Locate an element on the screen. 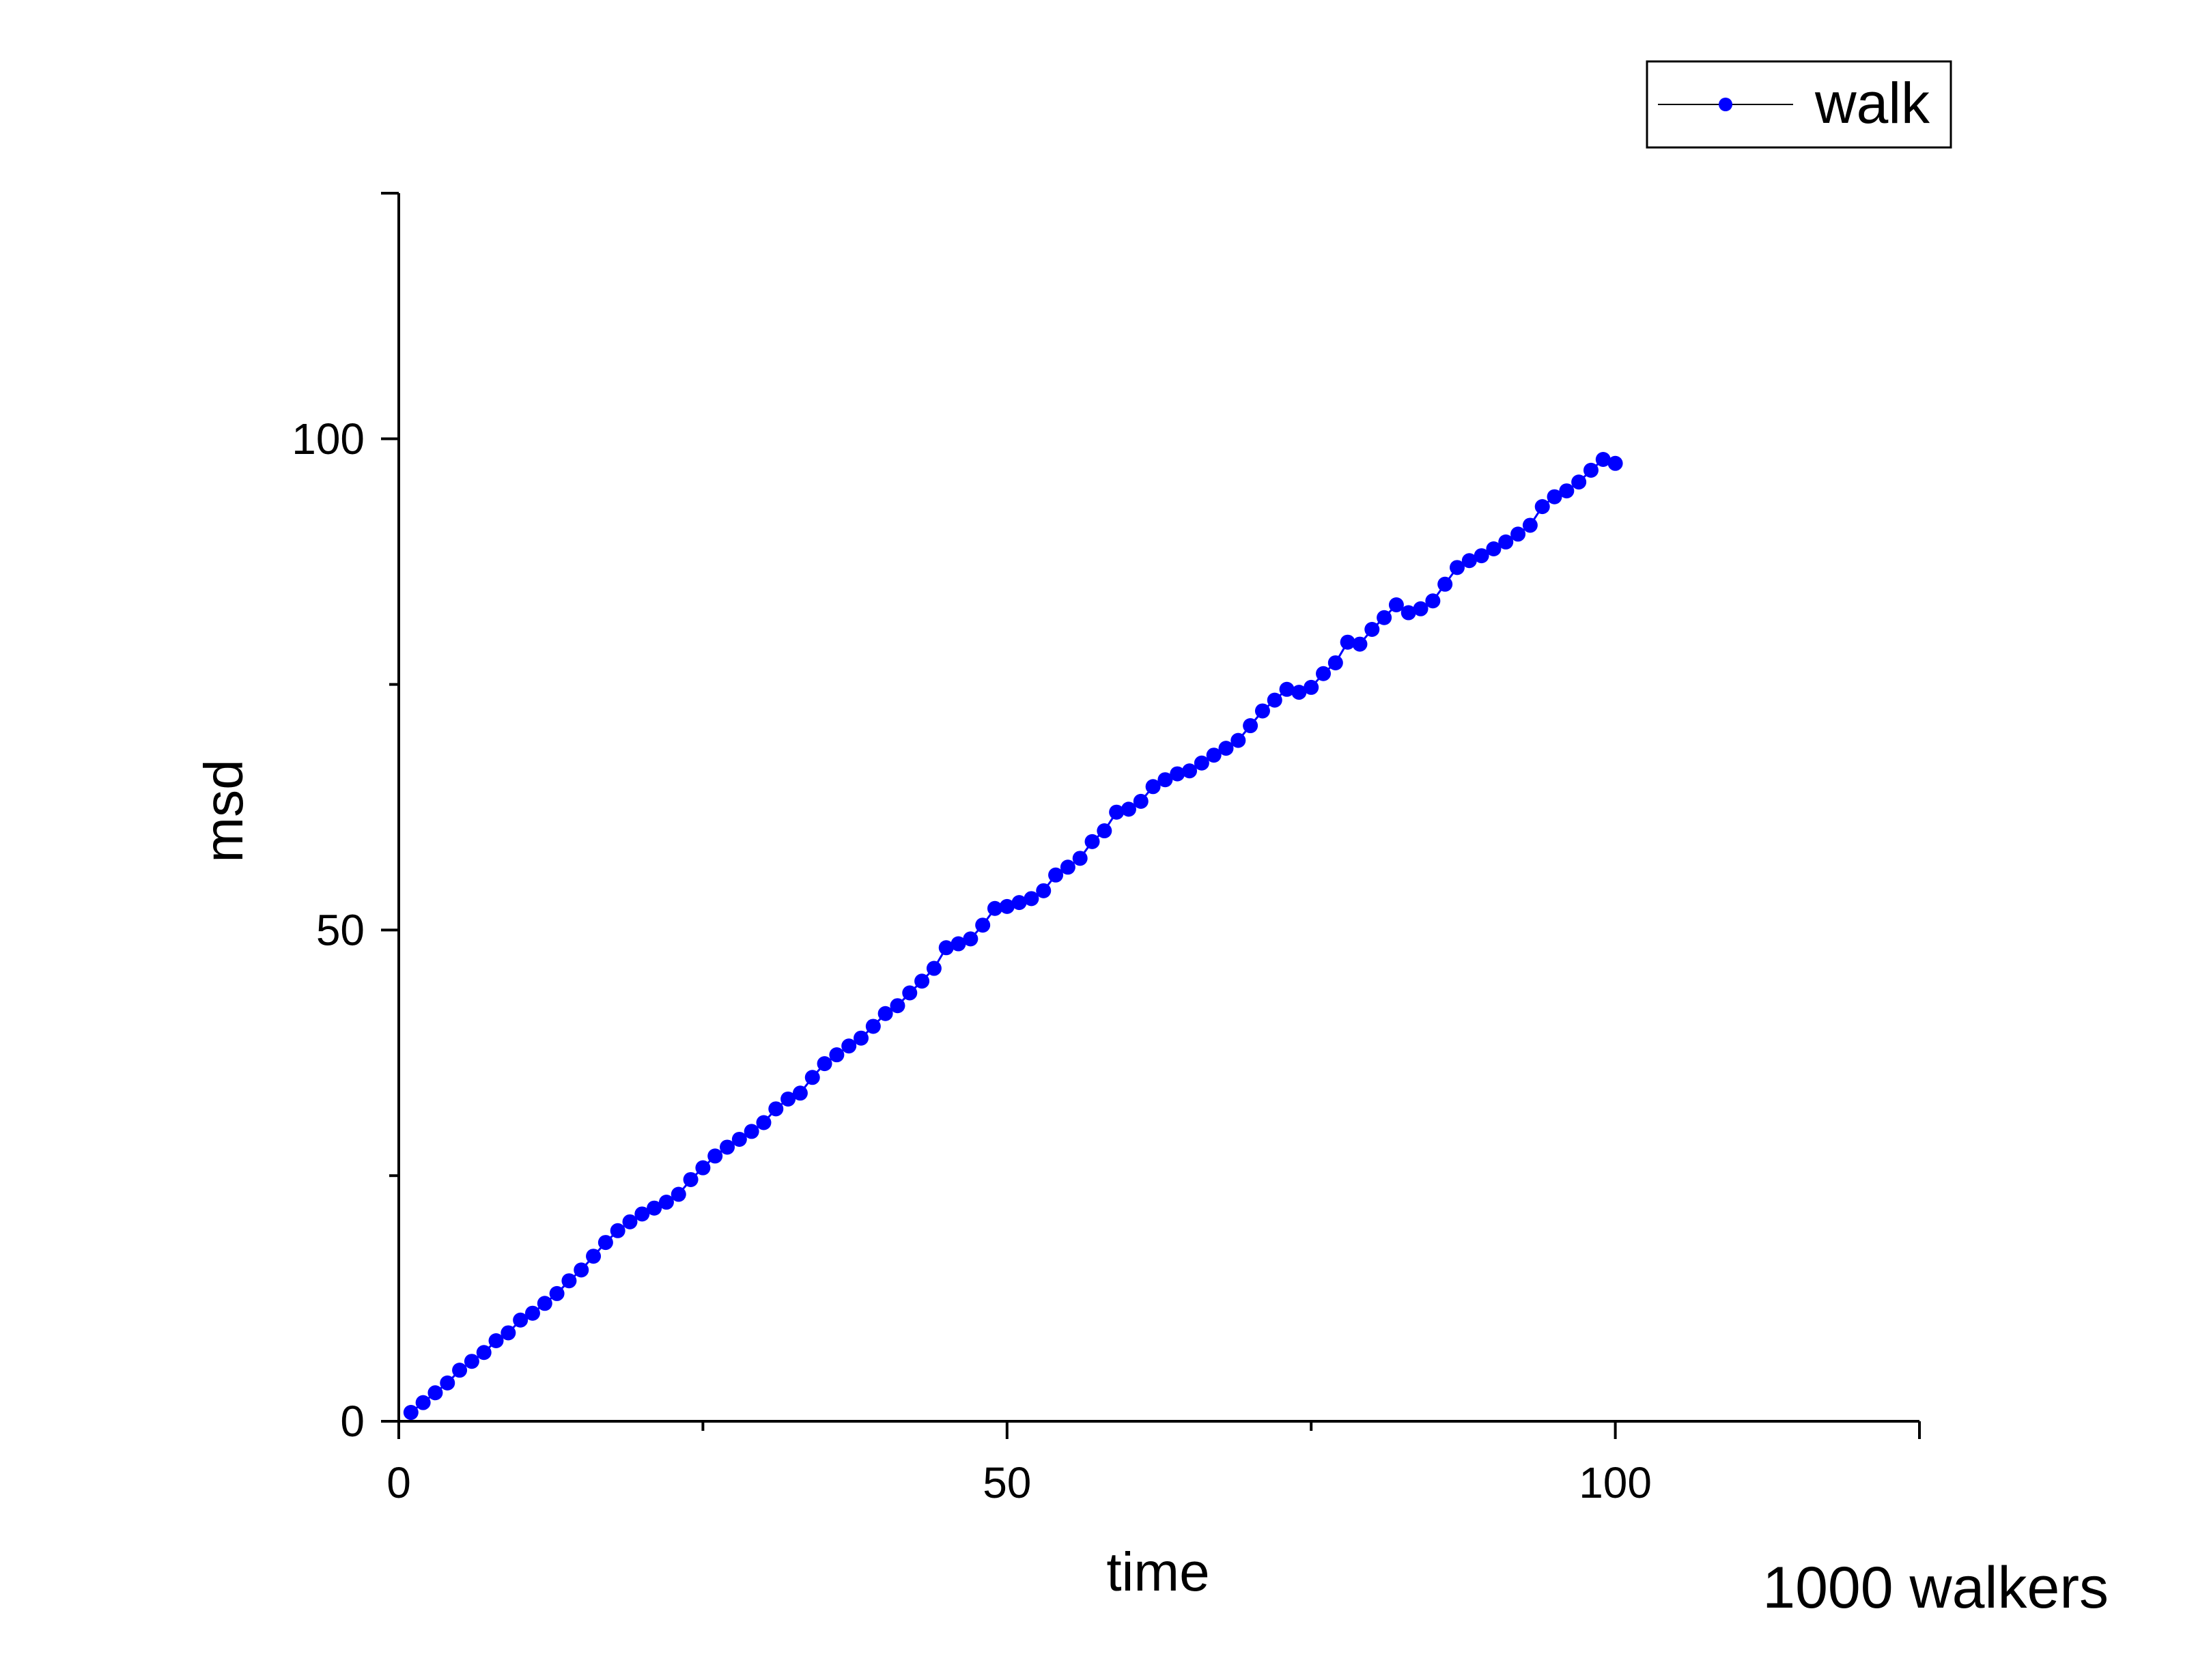 Image resolution: width=2196 pixels, height=1680 pixels. walkers-annotation: 1000 walkers is located at coordinates (1935, 1588).